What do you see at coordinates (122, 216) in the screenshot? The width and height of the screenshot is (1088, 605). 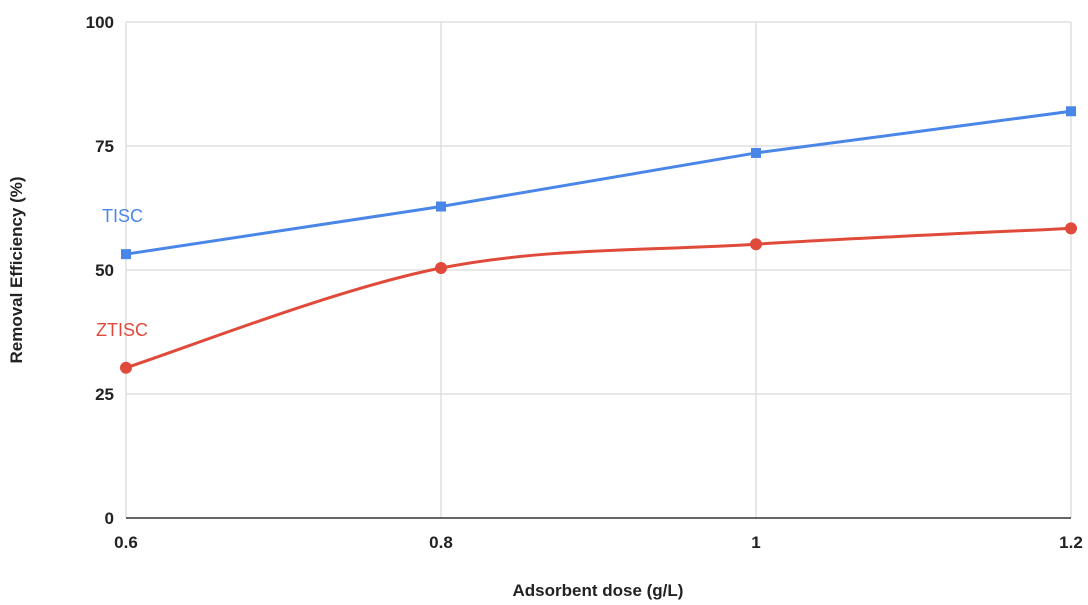 I see `tisc-series-label: TISC` at bounding box center [122, 216].